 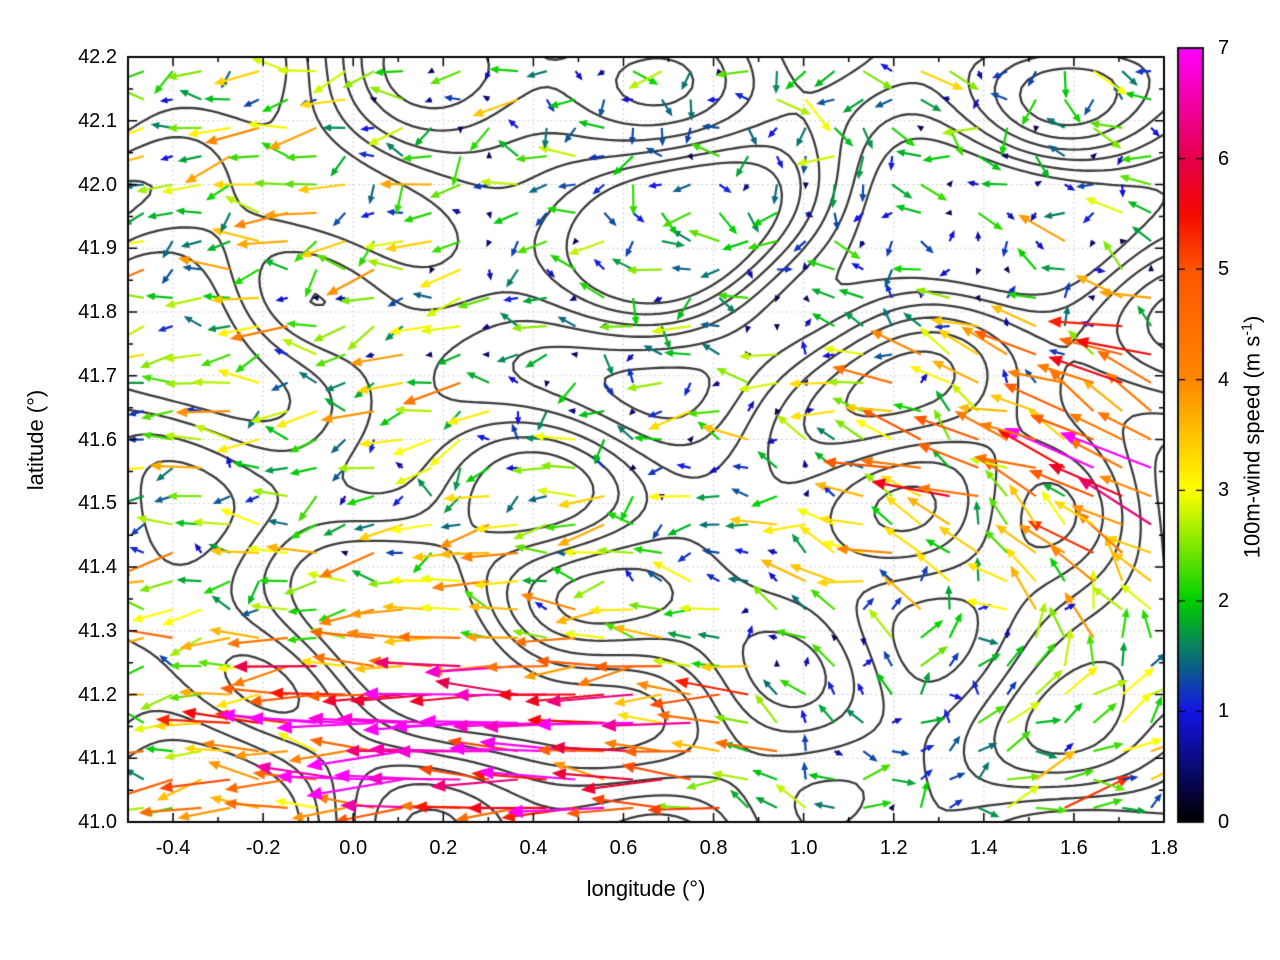 I want to click on y-tick-label: 42.1, so click(x=97, y=120).